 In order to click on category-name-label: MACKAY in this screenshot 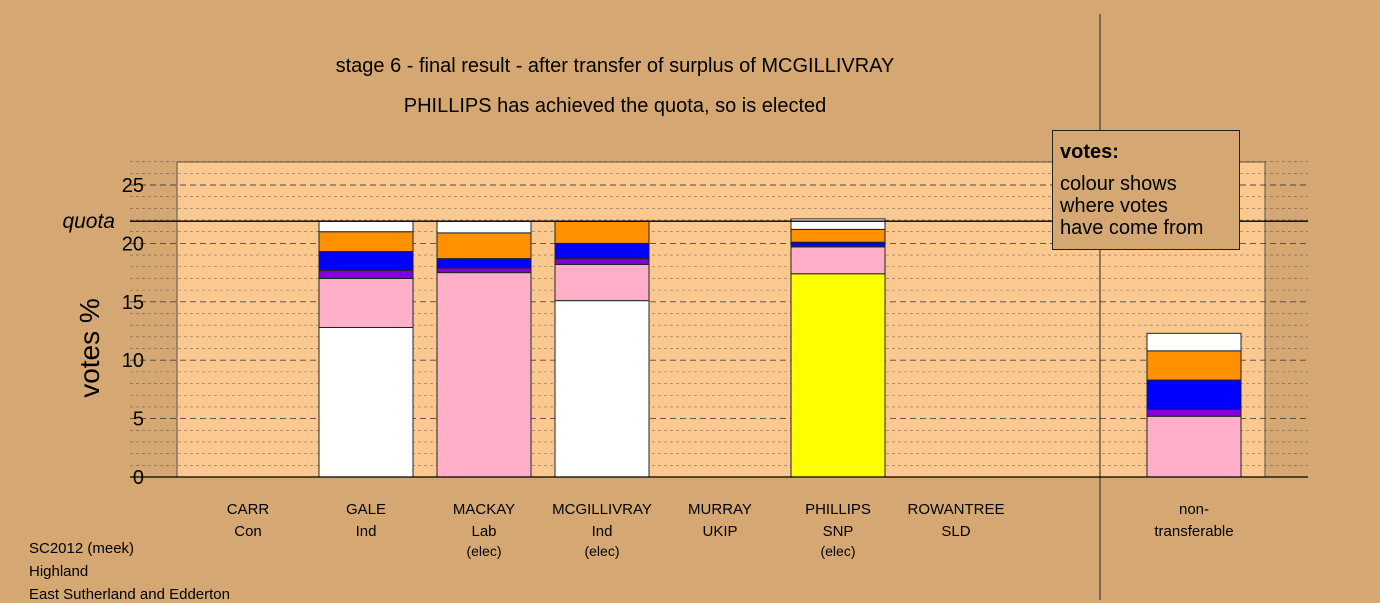, I will do `click(484, 509)`.